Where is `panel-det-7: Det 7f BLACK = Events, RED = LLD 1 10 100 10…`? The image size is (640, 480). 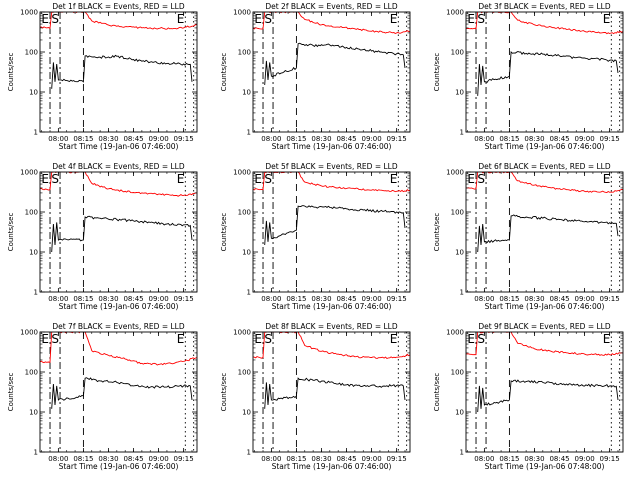 panel-det-7: Det 7f BLACK = Events, RED = LLD 1 10 100 10… is located at coordinates (102, 396).